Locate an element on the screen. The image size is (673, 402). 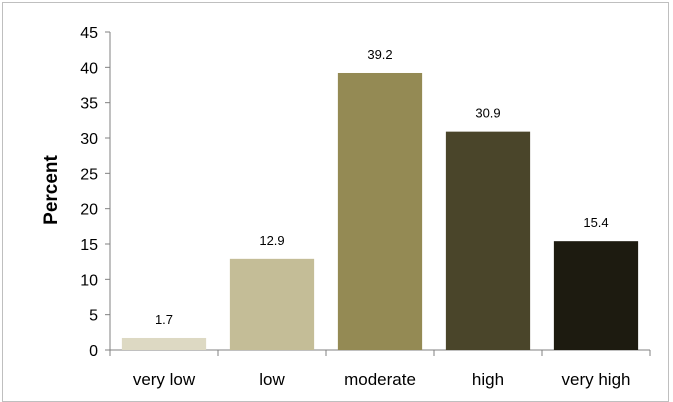
x-tick-label: very high is located at coordinates (596, 379).